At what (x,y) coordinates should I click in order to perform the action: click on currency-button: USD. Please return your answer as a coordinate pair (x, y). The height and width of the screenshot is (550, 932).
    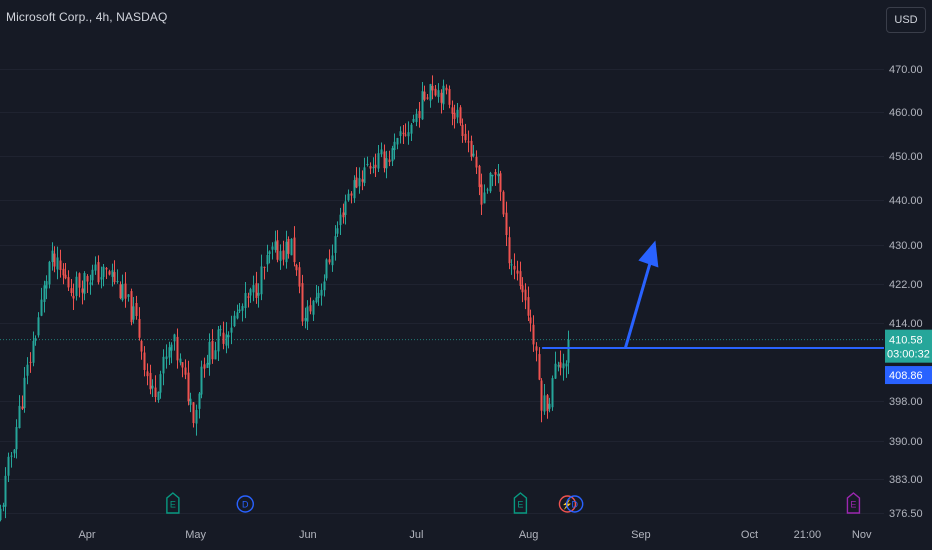
    Looking at the image, I should click on (906, 20).